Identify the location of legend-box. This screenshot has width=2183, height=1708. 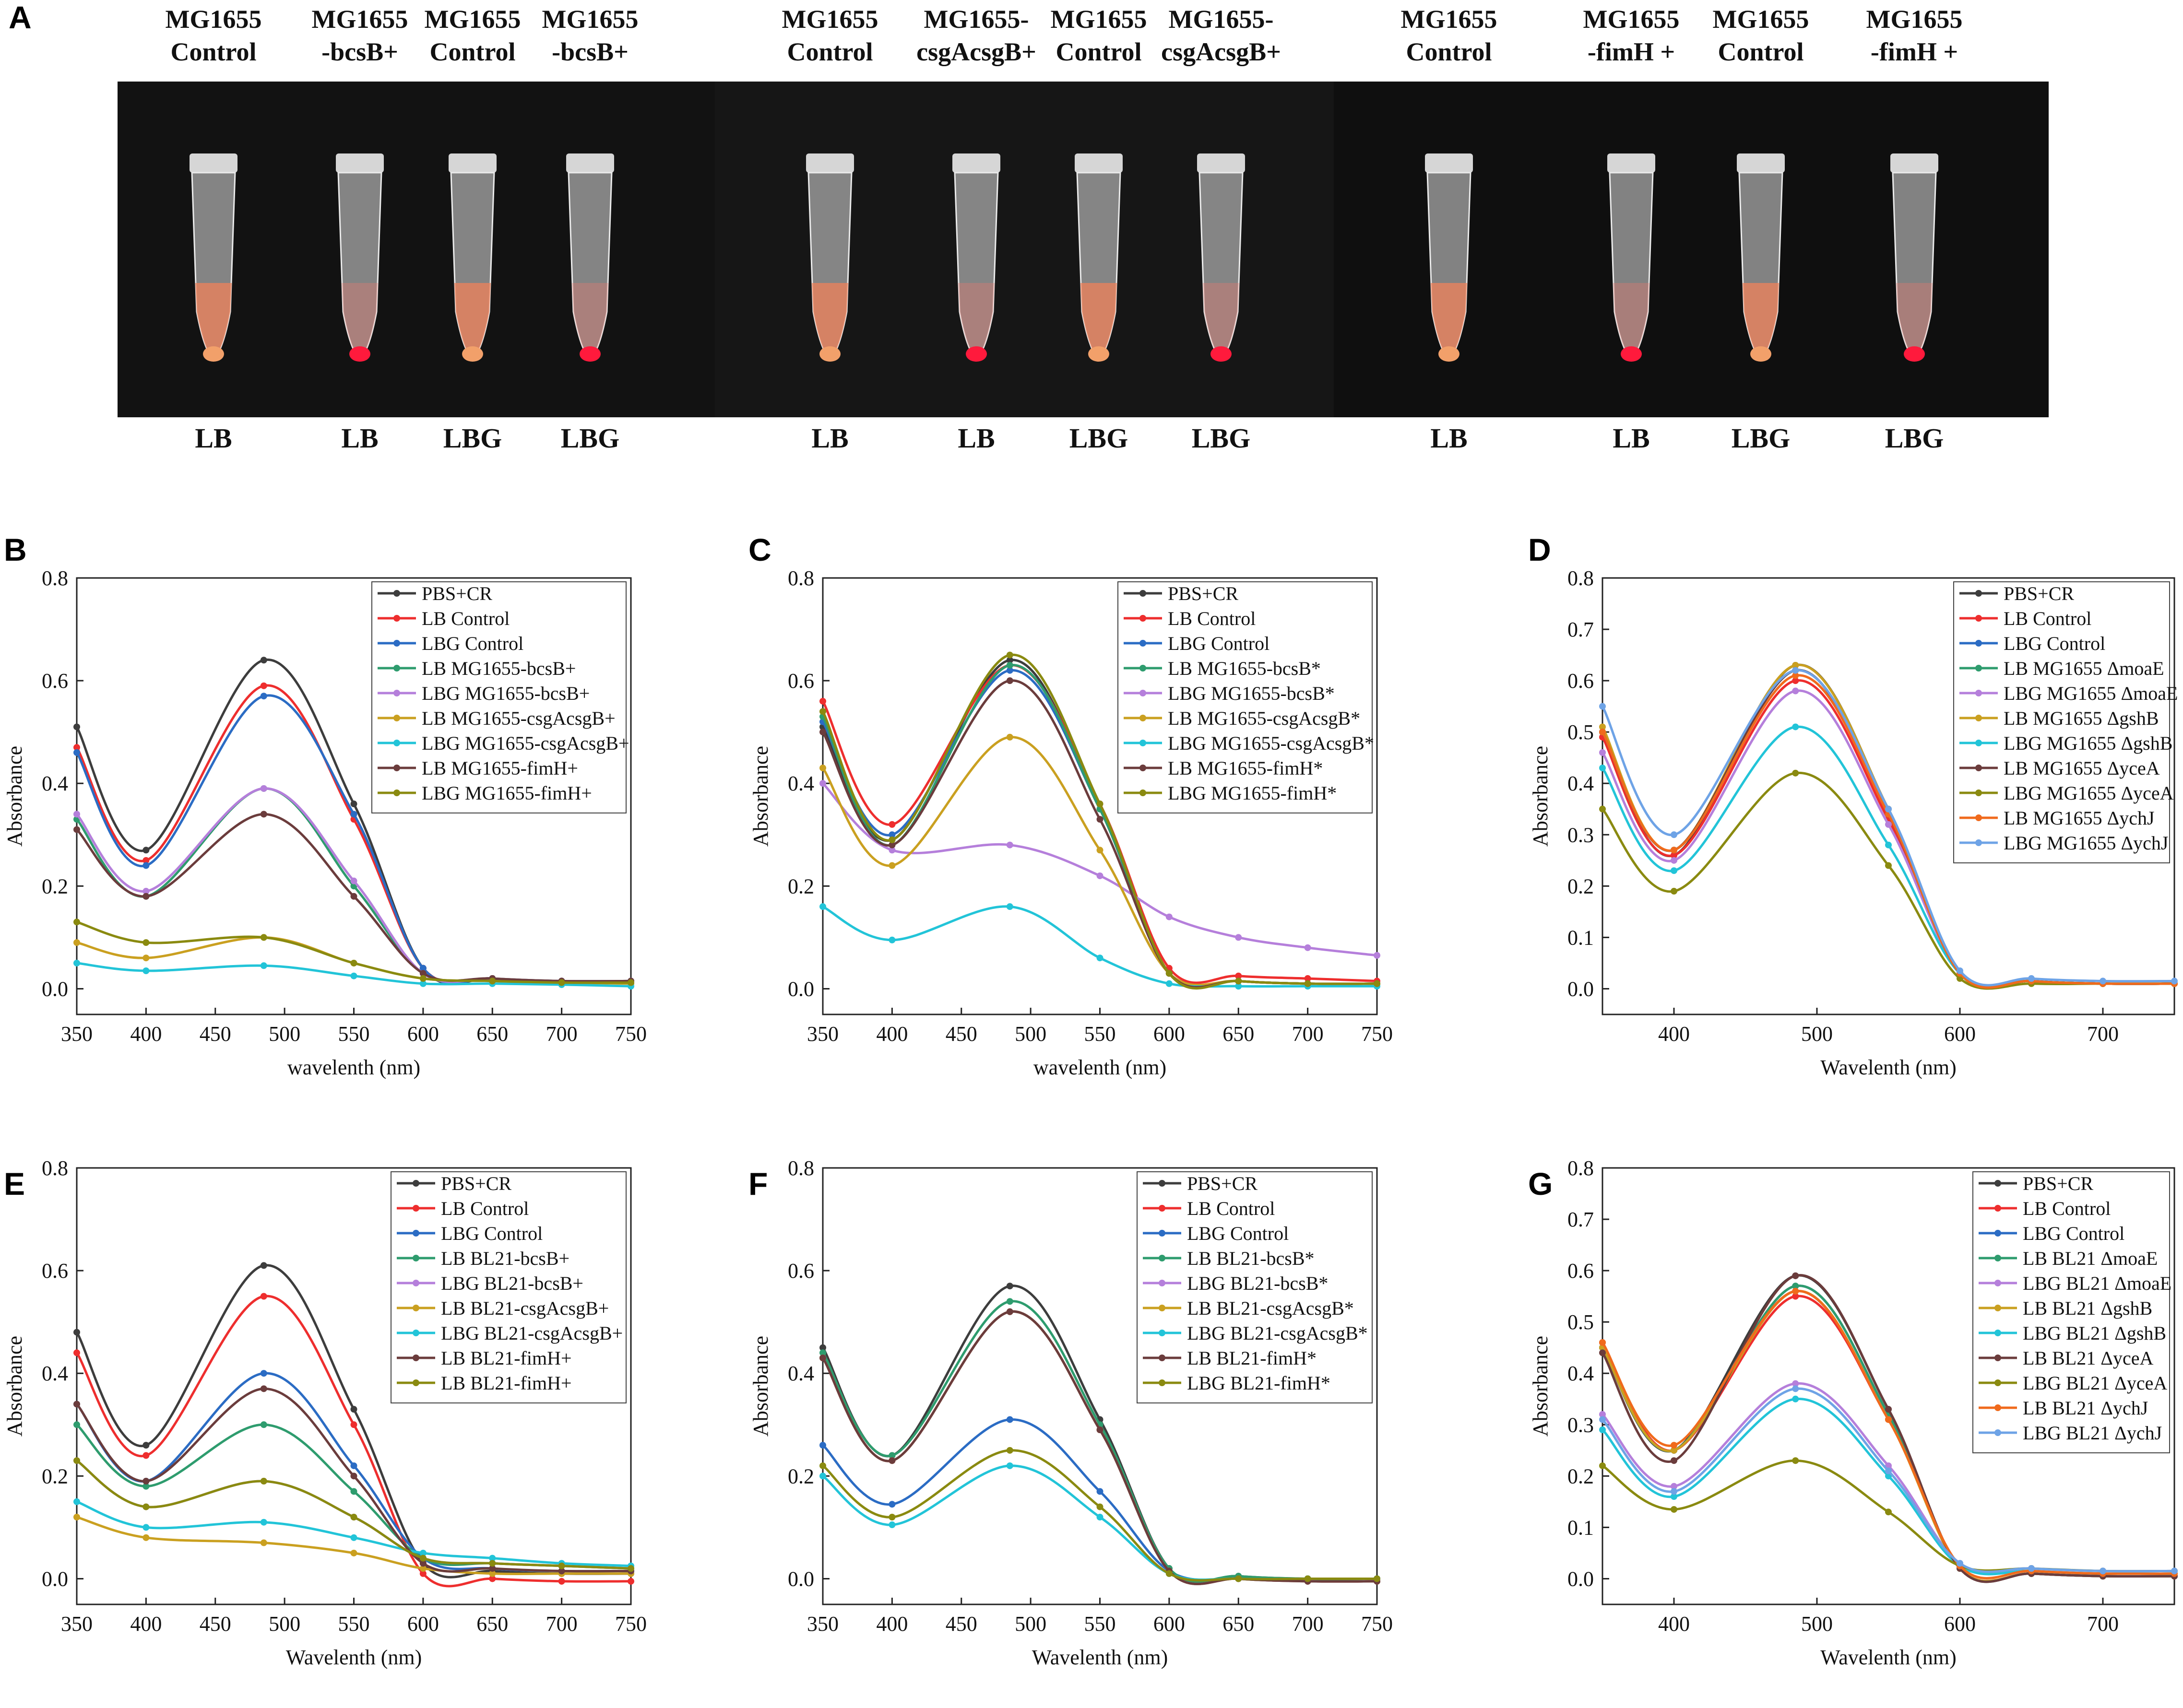
(509, 1287).